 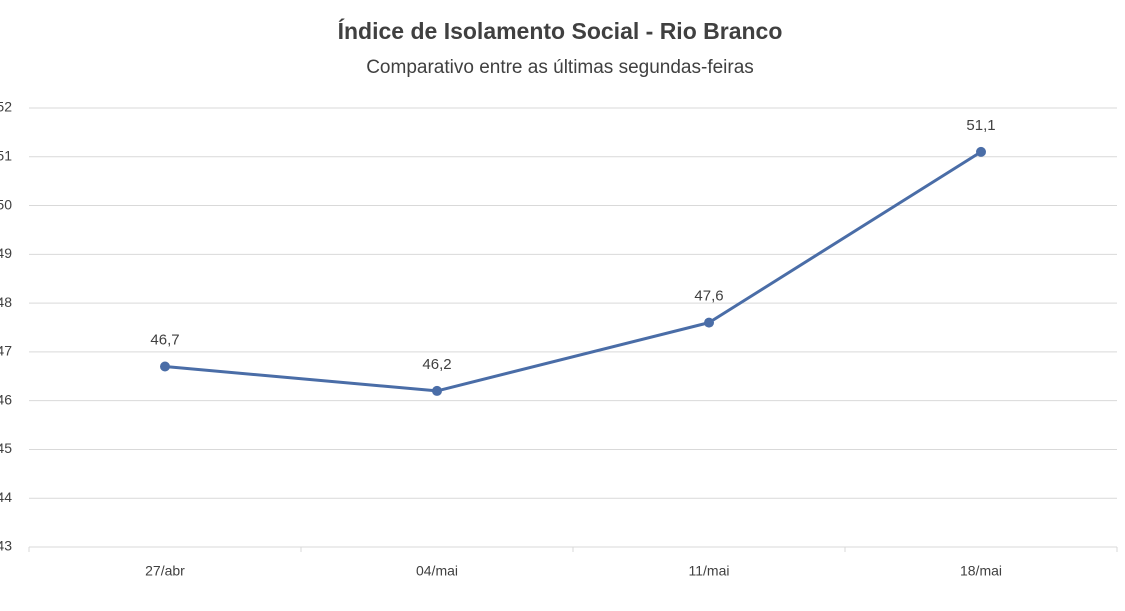 I want to click on x-tick-label: 11/mai, so click(x=709, y=571).